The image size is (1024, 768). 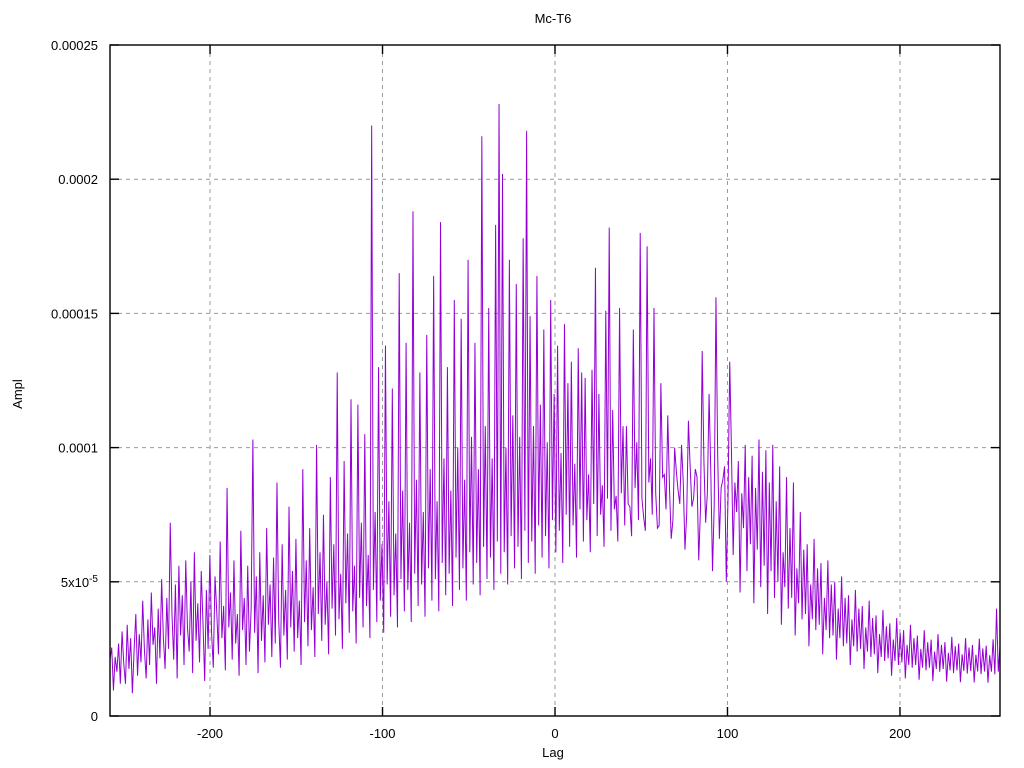 I want to click on x-tick-labels: -200 -100 0 100 200, so click(x=554, y=733).